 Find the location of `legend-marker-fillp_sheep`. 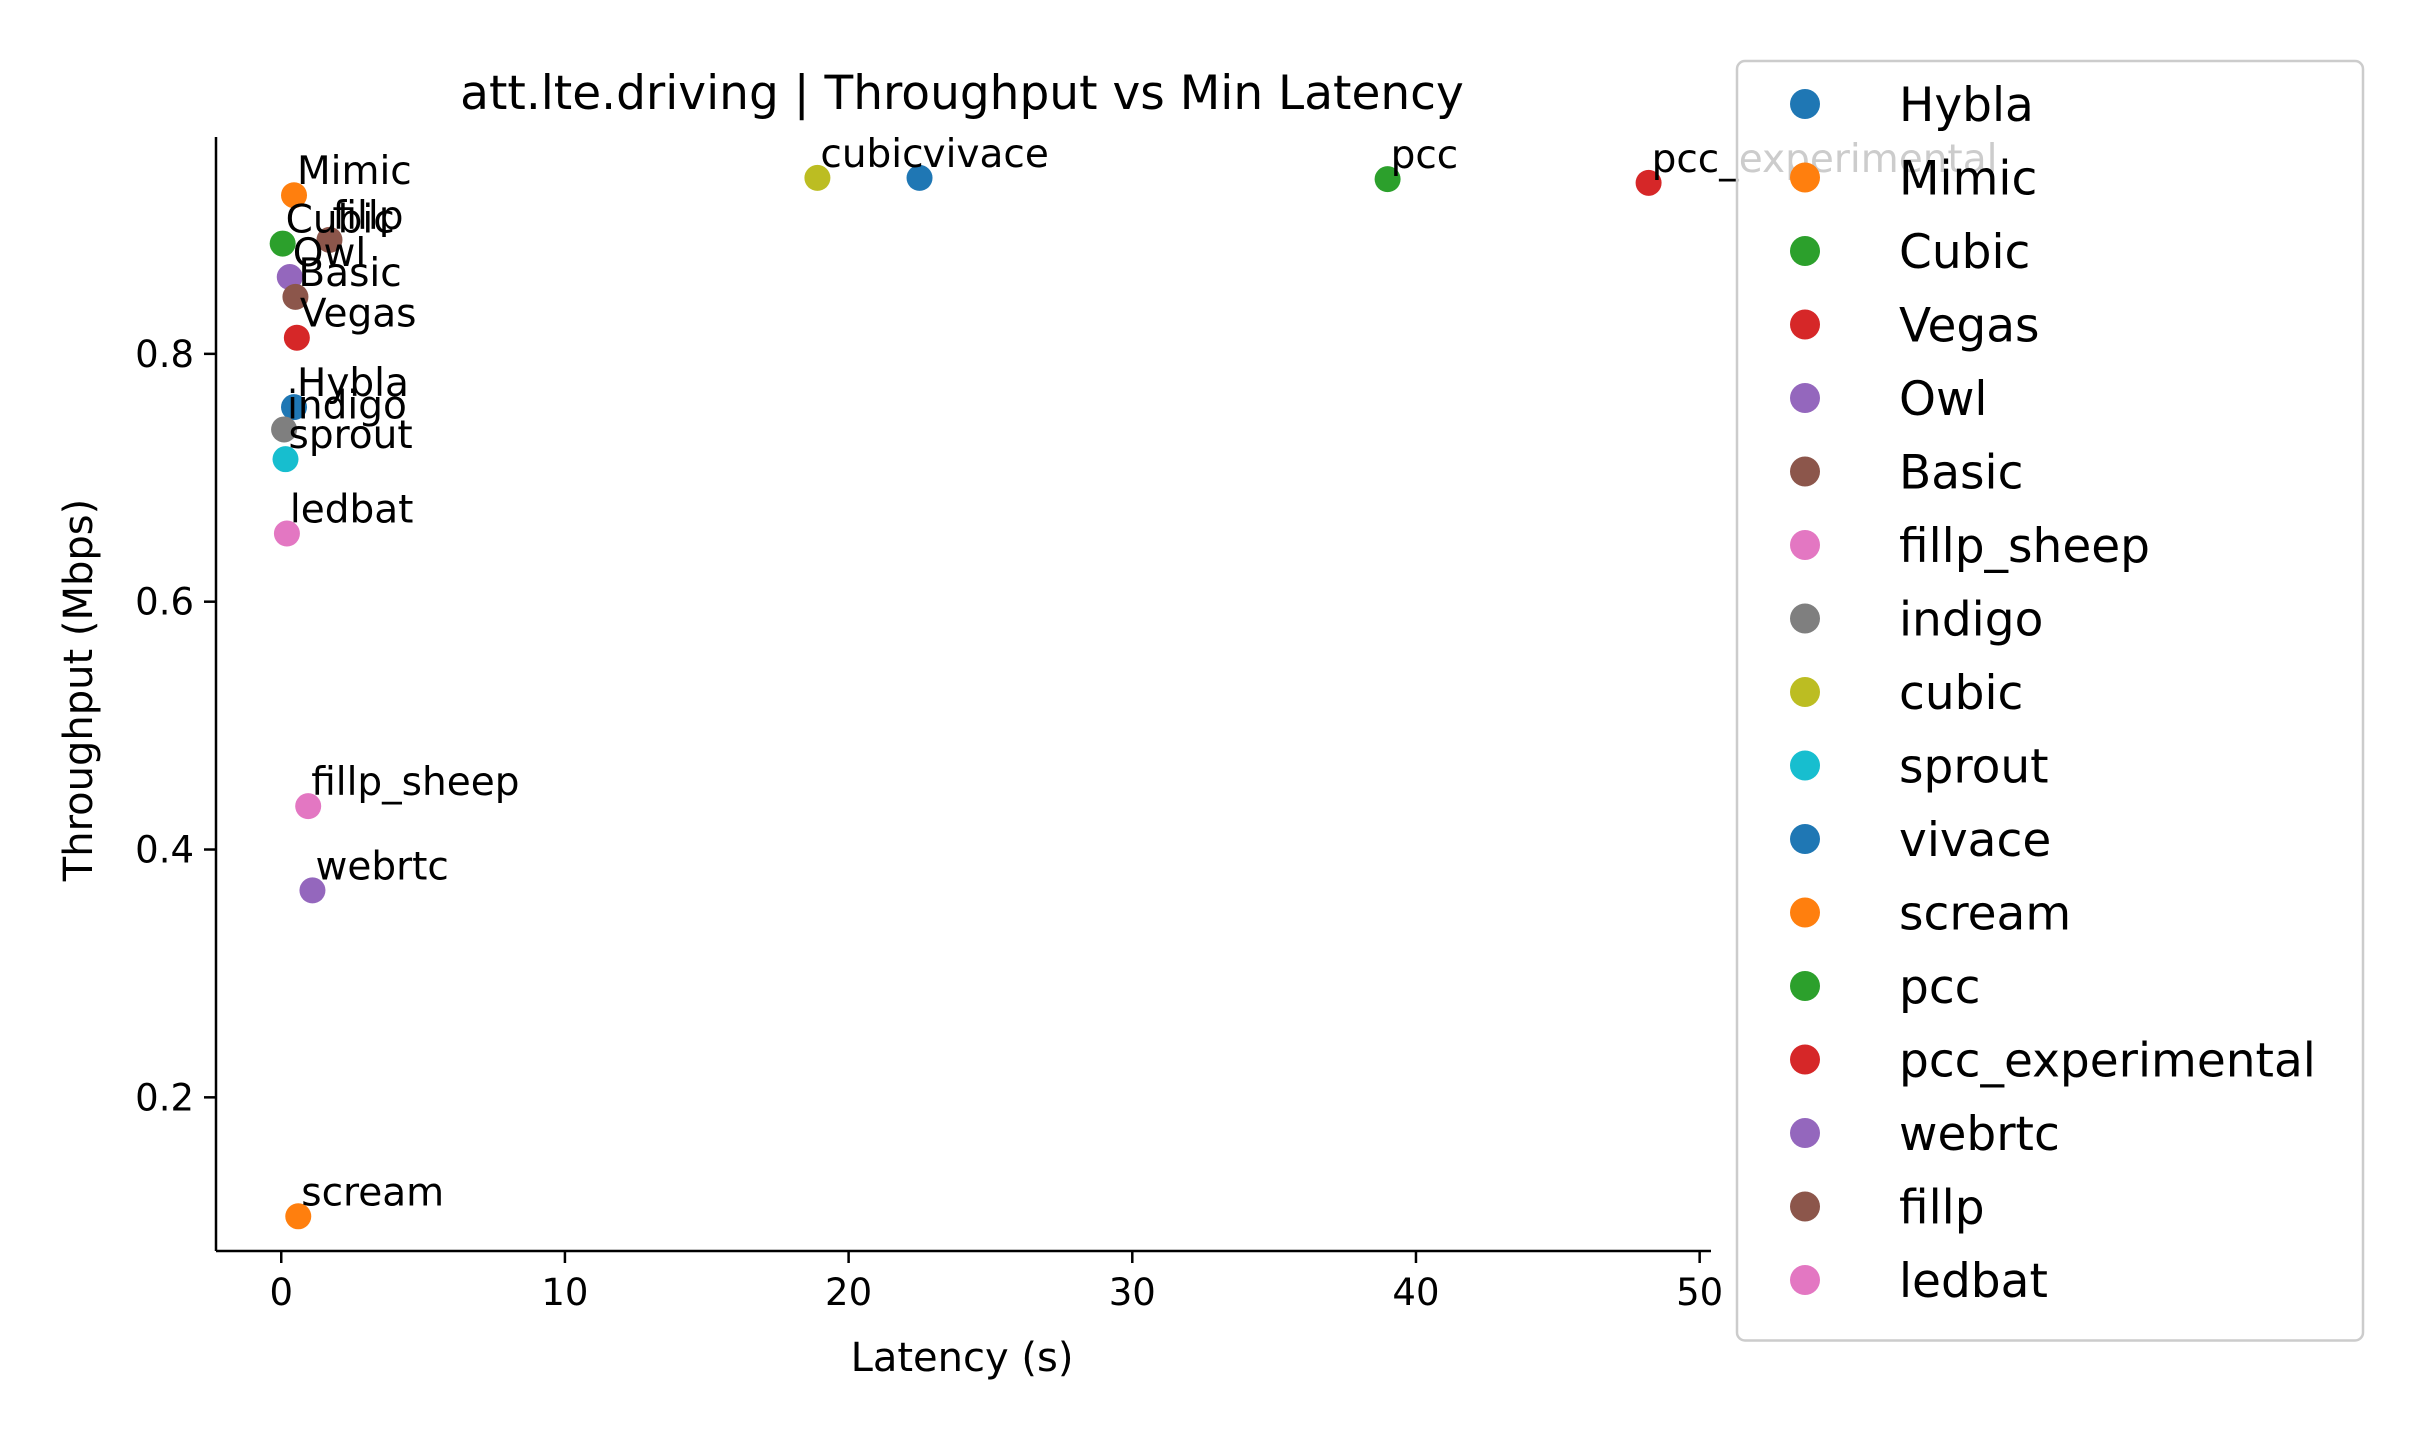

legend-marker-fillp_sheep is located at coordinates (1805, 545).